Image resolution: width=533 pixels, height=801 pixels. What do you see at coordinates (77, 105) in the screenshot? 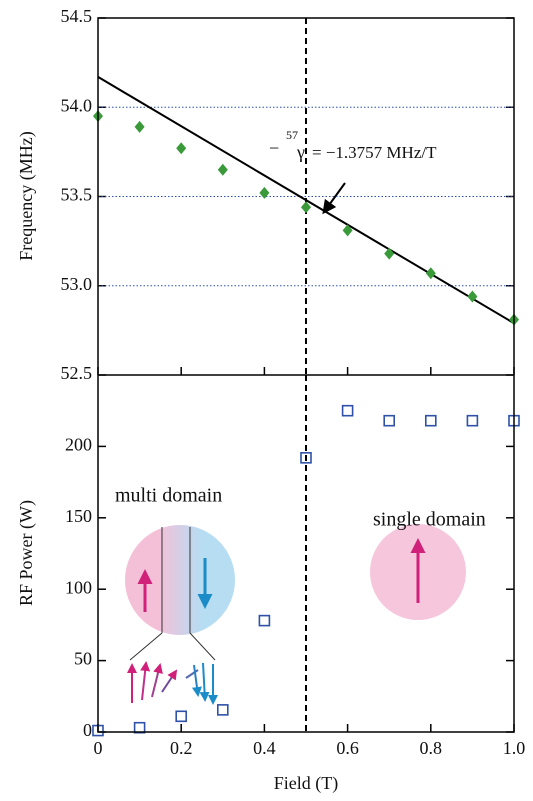
I see `y-tick-label: 54.0` at bounding box center [77, 105].